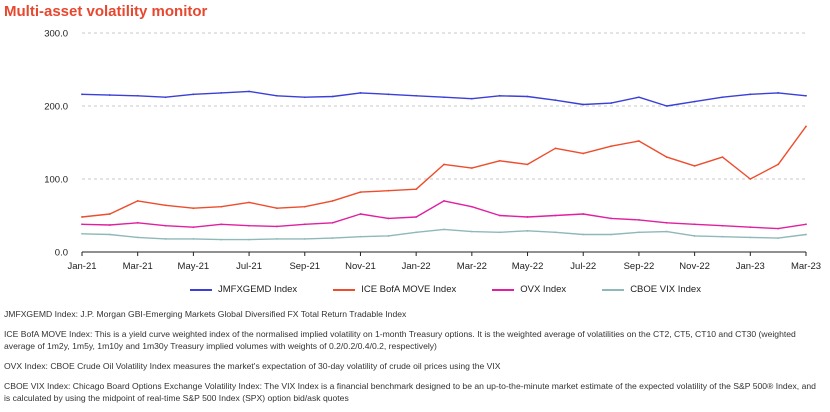 This screenshot has height=412, width=830. I want to click on x-tick-label: Sep-21, so click(304, 266).